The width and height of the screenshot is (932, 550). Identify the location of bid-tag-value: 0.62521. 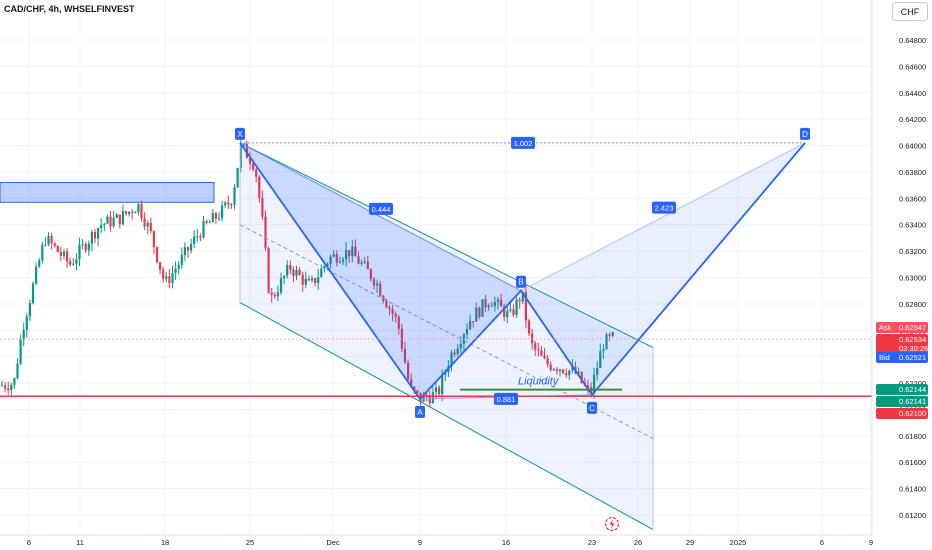
(912, 357).